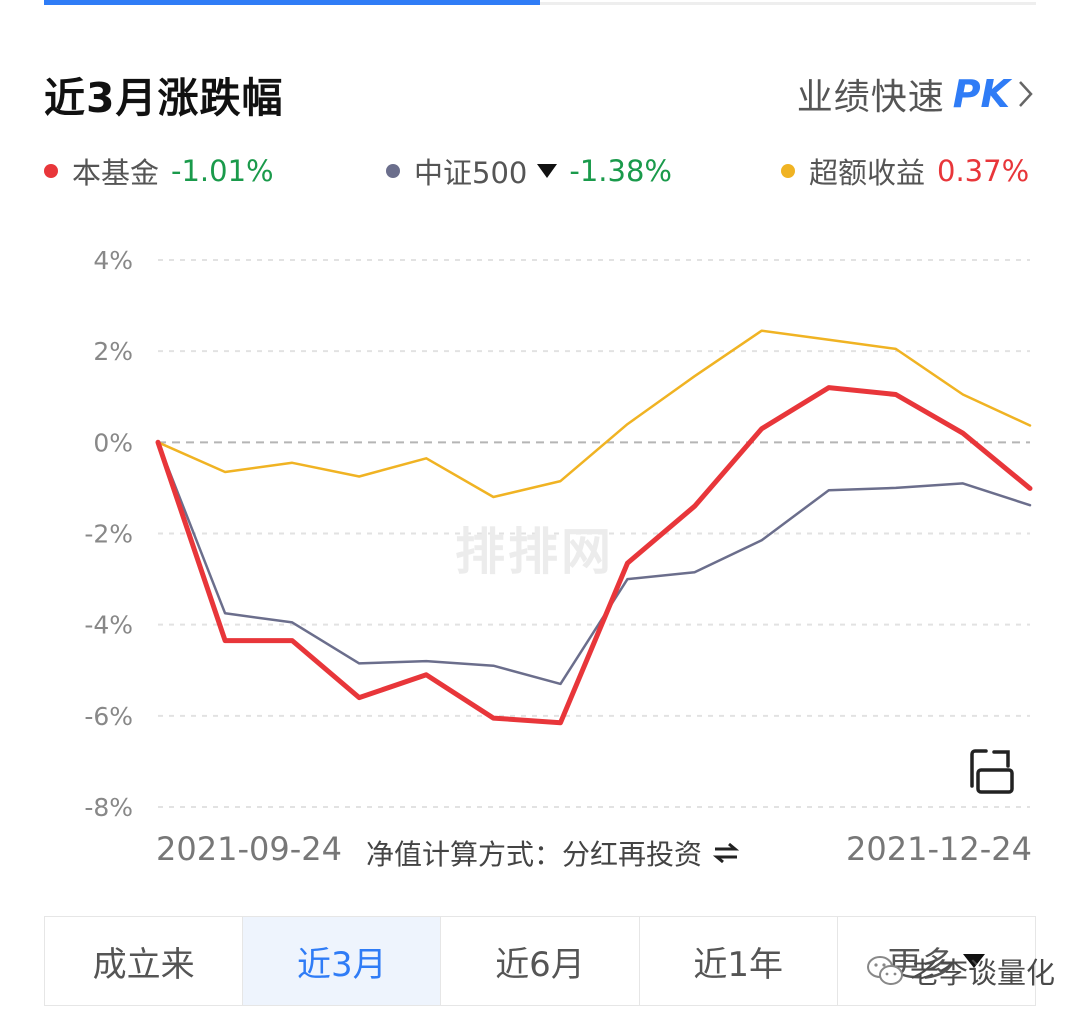 The width and height of the screenshot is (1080, 1021). What do you see at coordinates (108, 625) in the screenshot?
I see `y-tick-label: -4%` at bounding box center [108, 625].